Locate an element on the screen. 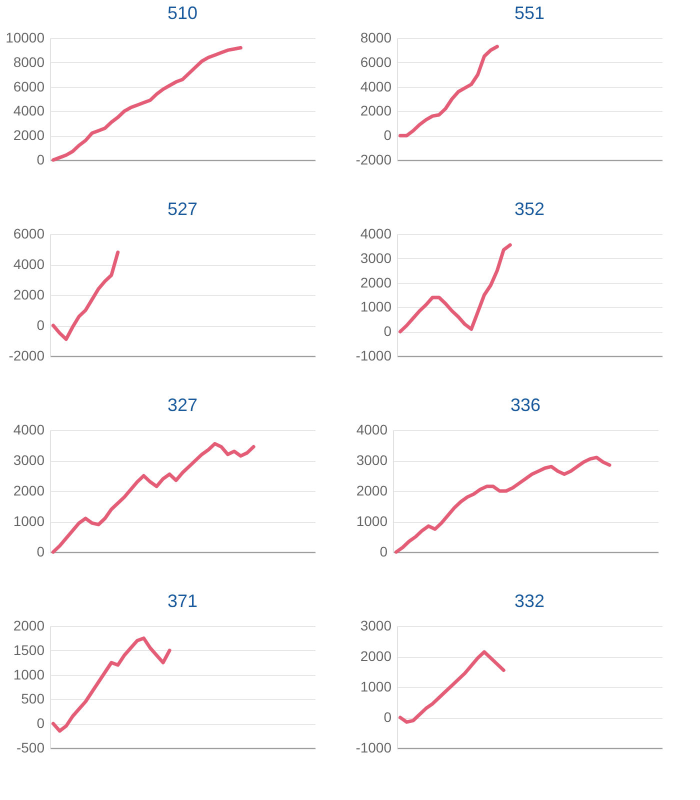  chart-title: 510 is located at coordinates (182, 13).